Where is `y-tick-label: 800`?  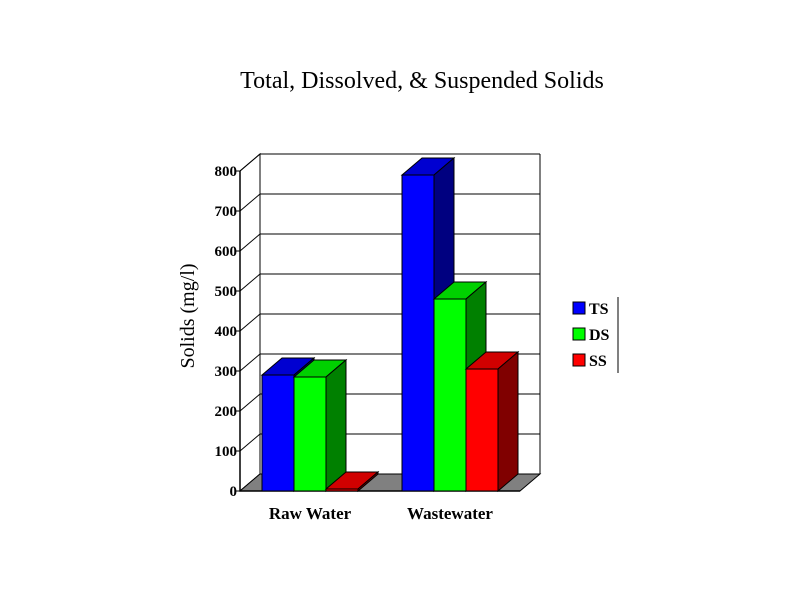
y-tick-label: 800 is located at coordinates (226, 172).